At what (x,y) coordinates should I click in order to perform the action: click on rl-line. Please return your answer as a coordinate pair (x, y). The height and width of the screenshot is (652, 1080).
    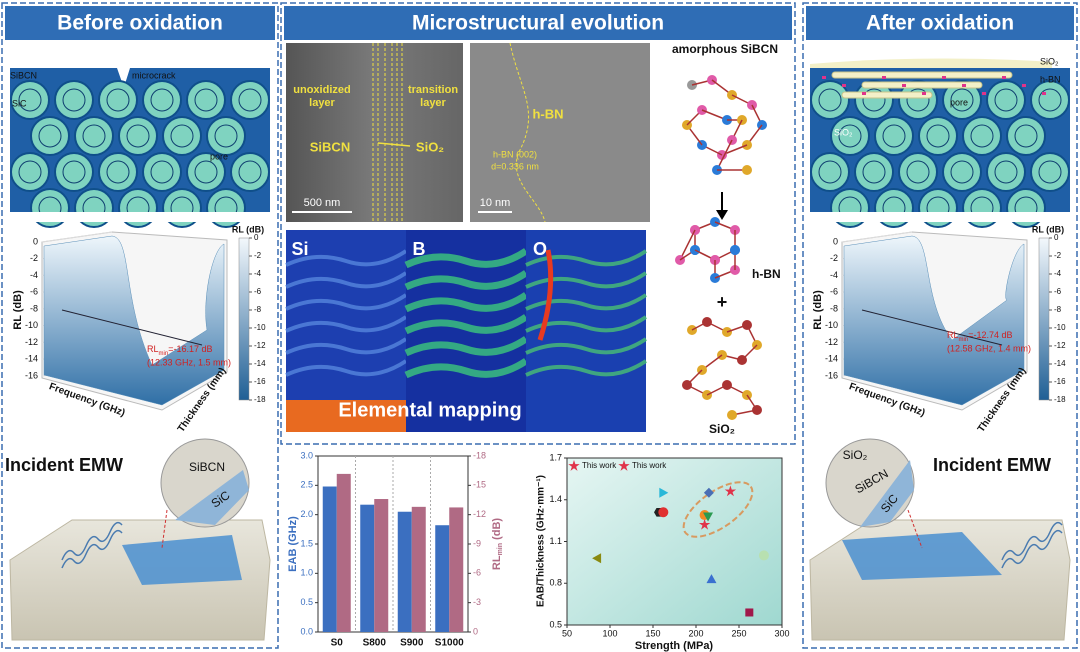
    Looking at the image, I should click on (132, 327).